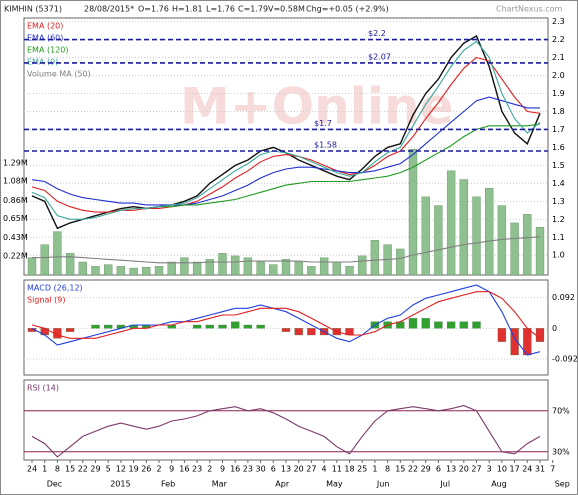  Describe the element at coordinates (59, 74) in the screenshot. I see `legend-label: Volume MA (50)` at that location.